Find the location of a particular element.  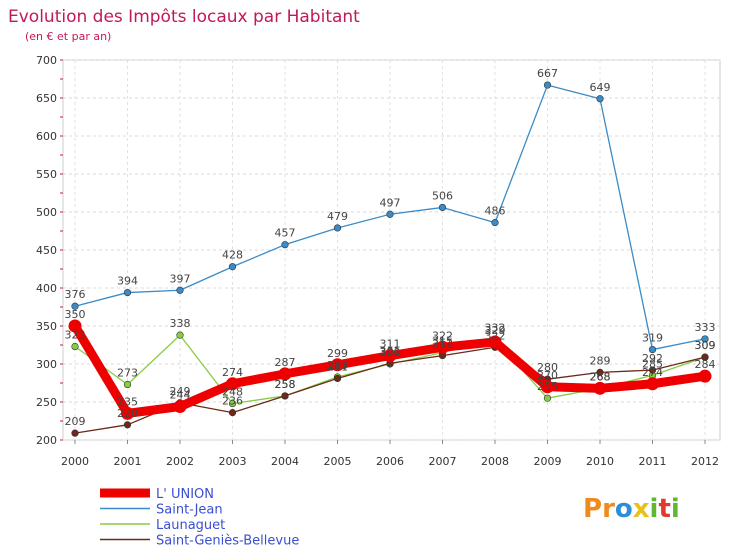

data-label: 301 is located at coordinates (390, 351).